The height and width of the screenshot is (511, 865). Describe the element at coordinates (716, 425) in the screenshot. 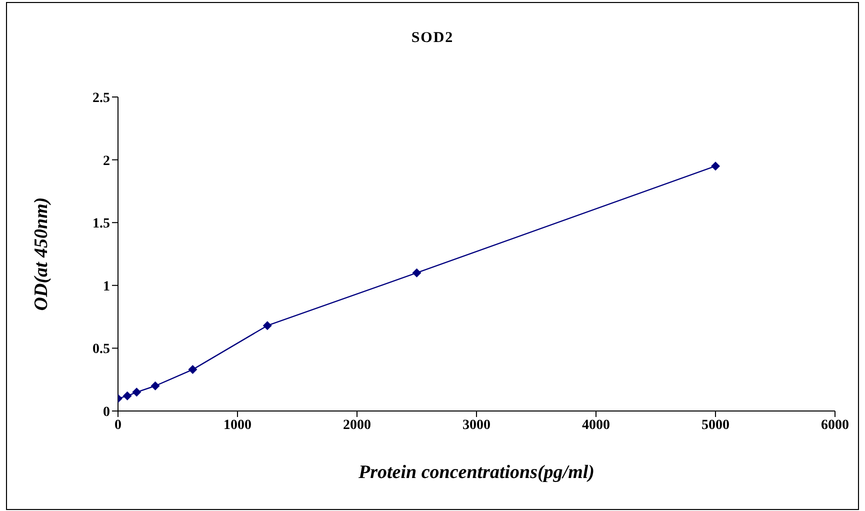

I see `x-tick-label: 5000` at that location.